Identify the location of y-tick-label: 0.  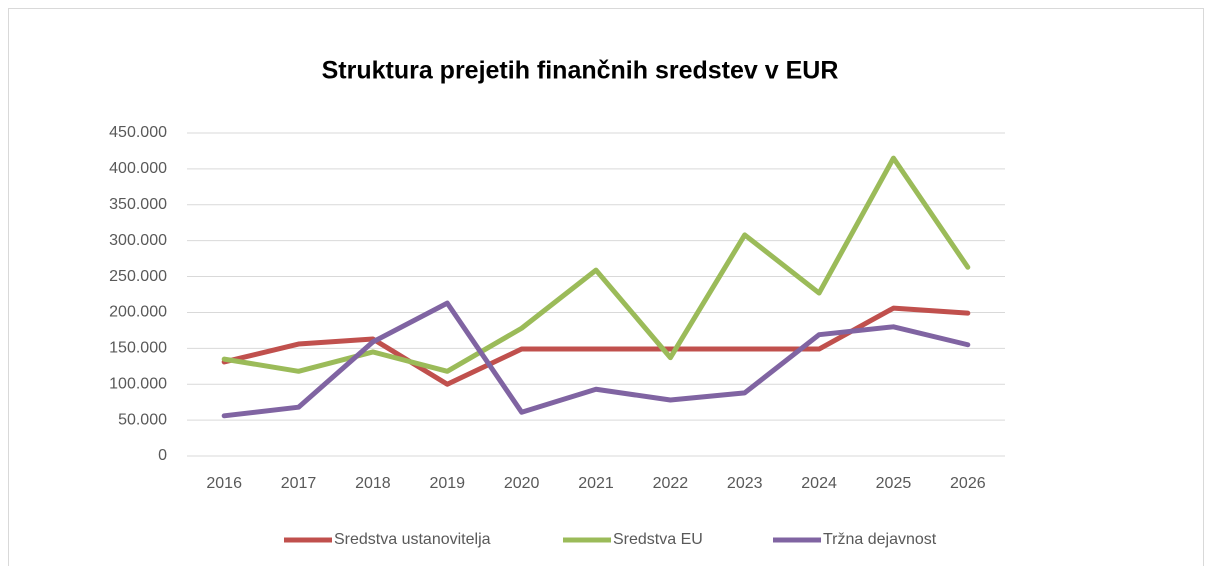
(162, 455).